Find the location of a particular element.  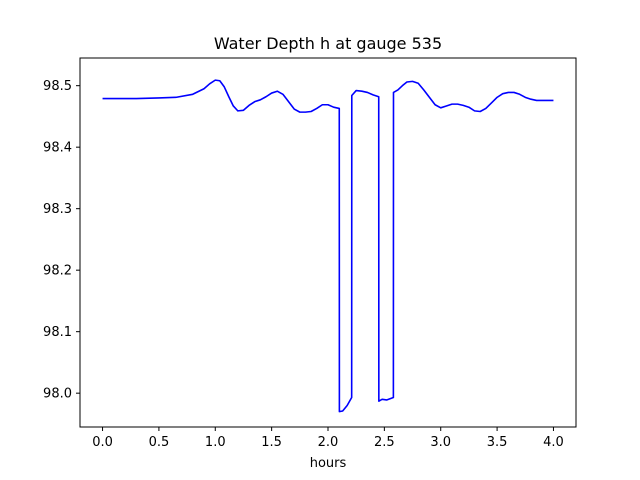

x-tick-label: 0.5 is located at coordinates (159, 442).